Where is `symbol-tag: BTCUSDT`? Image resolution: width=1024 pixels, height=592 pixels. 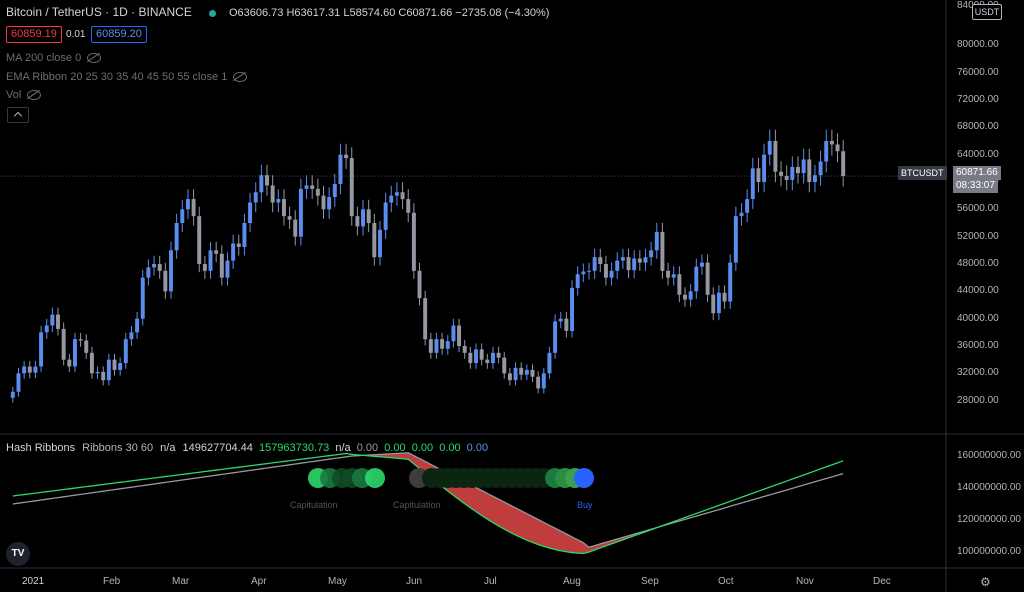 symbol-tag: BTCUSDT is located at coordinates (922, 173).